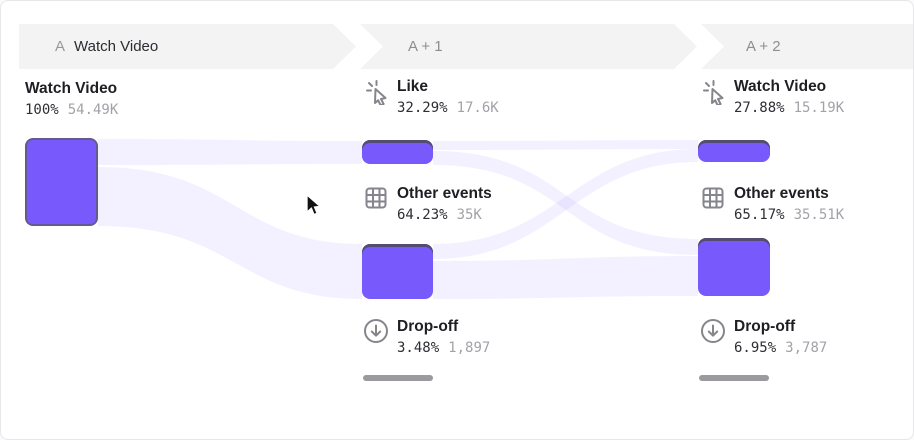  What do you see at coordinates (755, 348) in the screenshot?
I see `node-percent: 6.95%` at bounding box center [755, 348].